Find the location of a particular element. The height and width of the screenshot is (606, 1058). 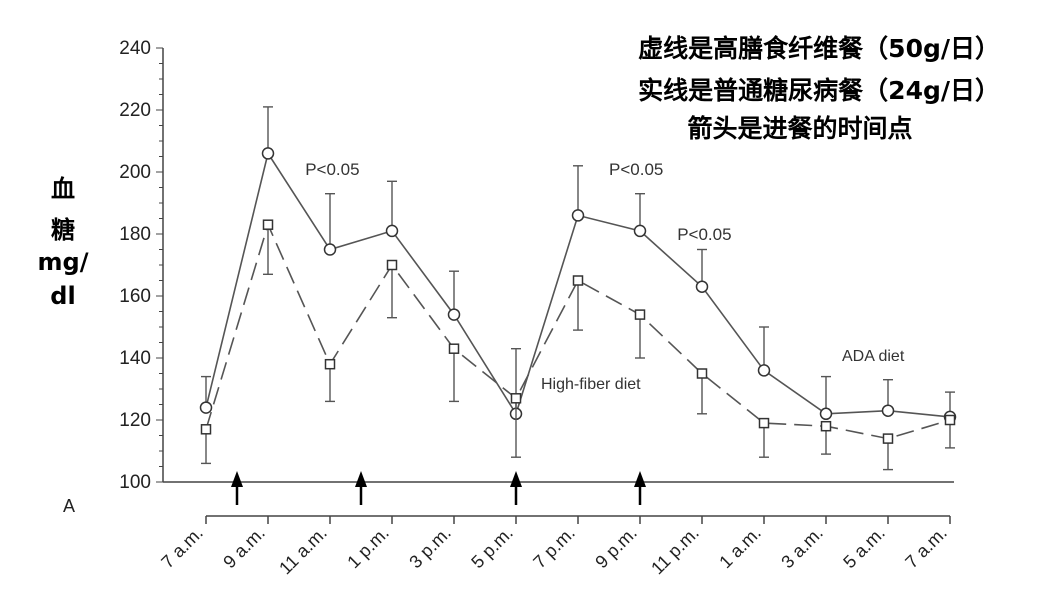

x-tick-label: 11 a.m. is located at coordinates (303, 551).